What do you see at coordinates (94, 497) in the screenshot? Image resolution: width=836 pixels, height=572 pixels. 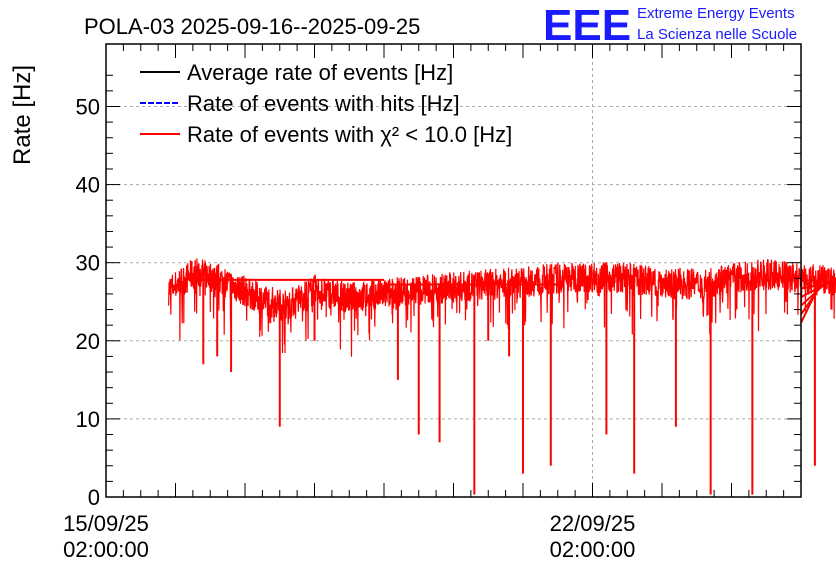 I see `y-tick-label: 0` at bounding box center [94, 497].